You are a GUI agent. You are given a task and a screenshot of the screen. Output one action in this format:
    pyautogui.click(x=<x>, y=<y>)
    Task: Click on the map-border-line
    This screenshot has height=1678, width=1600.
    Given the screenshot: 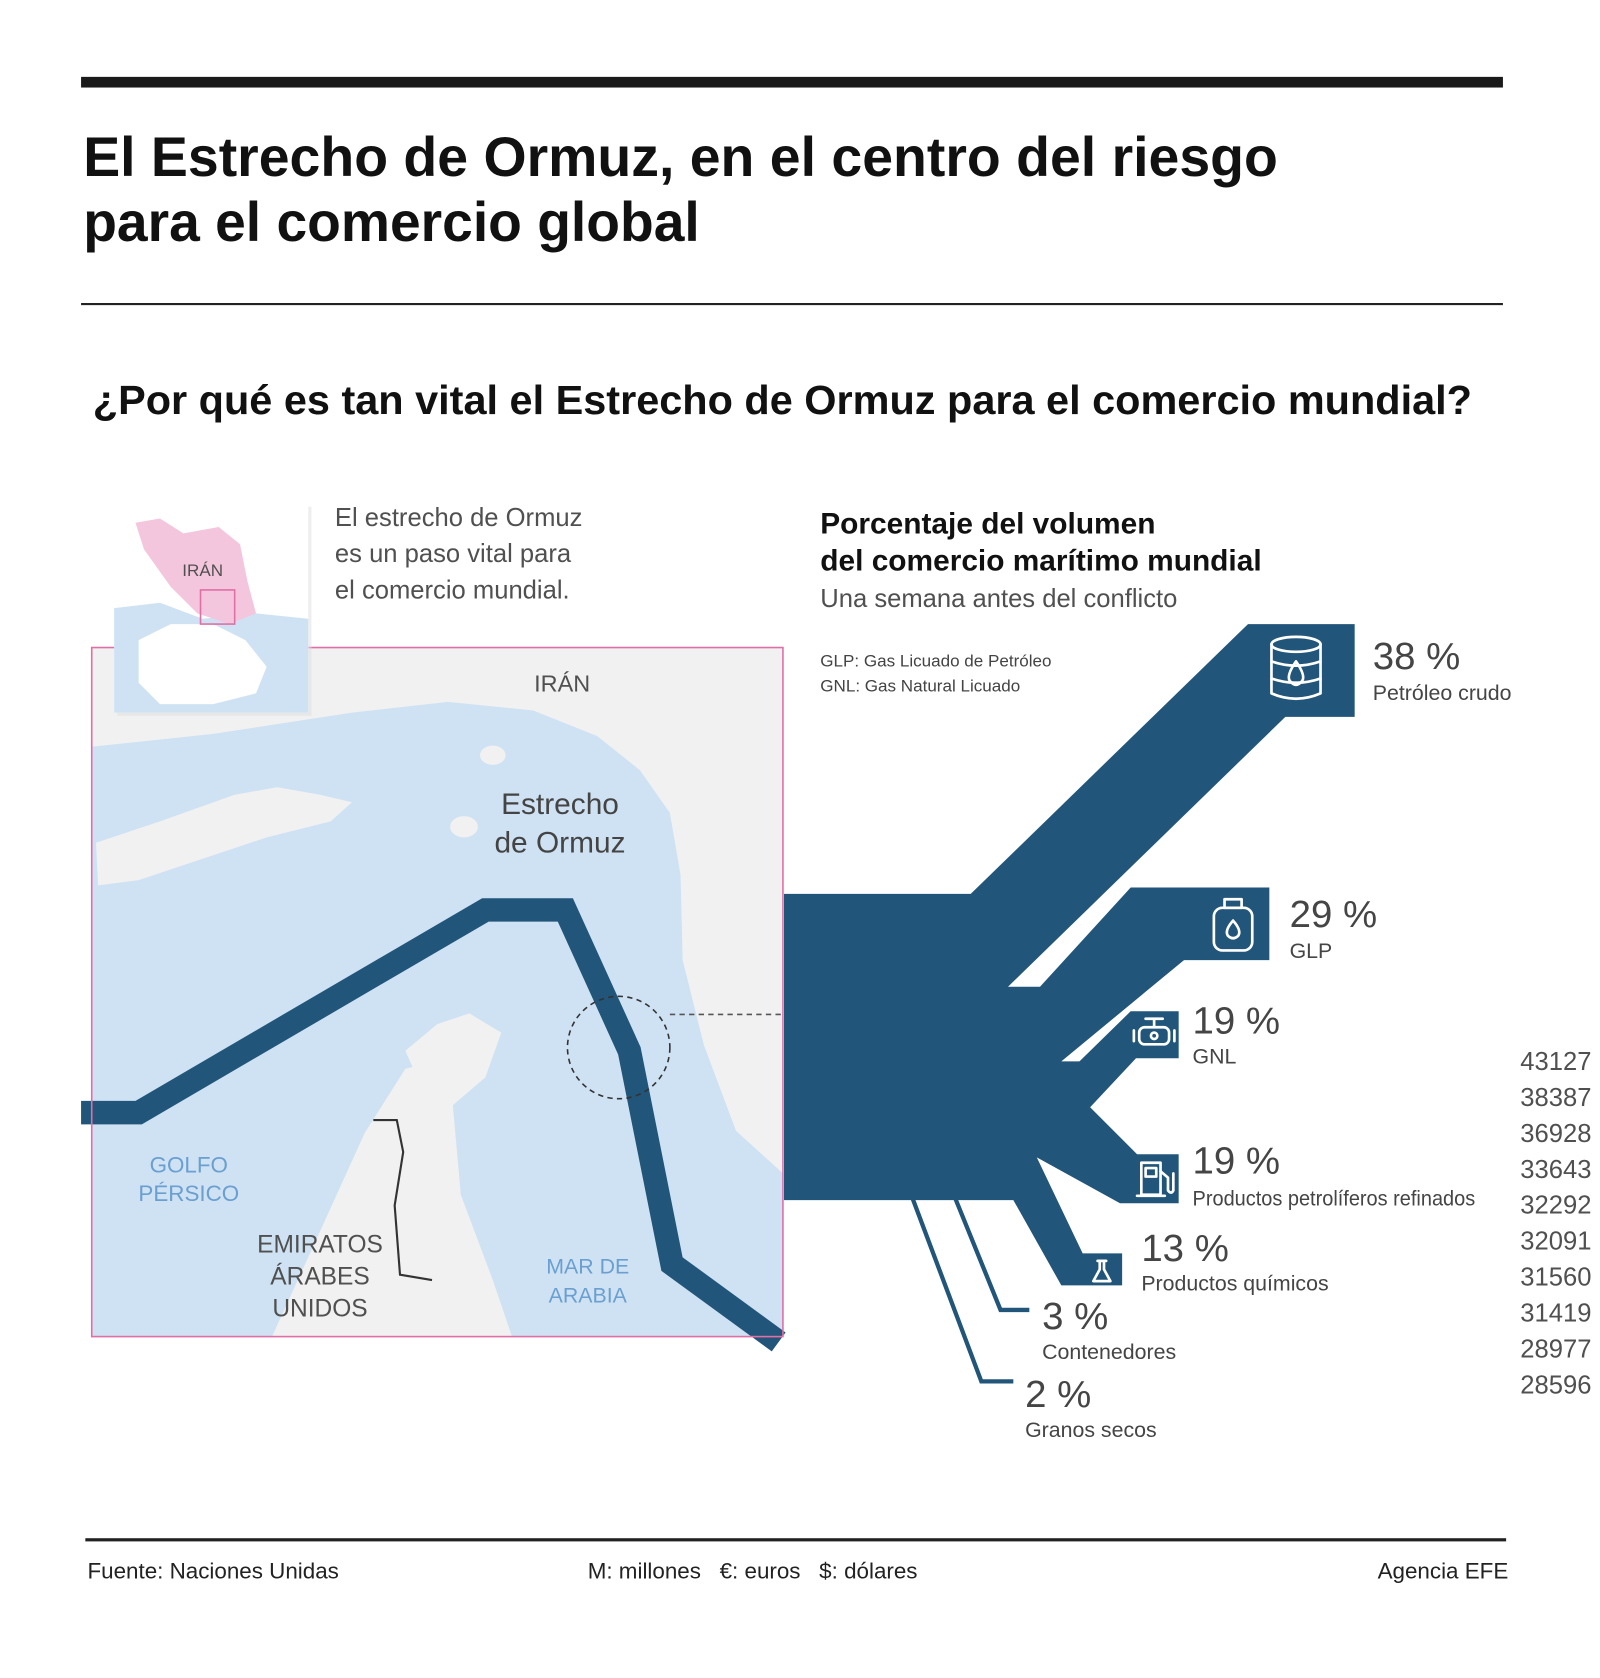 What is the action you would take?
    pyautogui.click(x=403, y=1200)
    